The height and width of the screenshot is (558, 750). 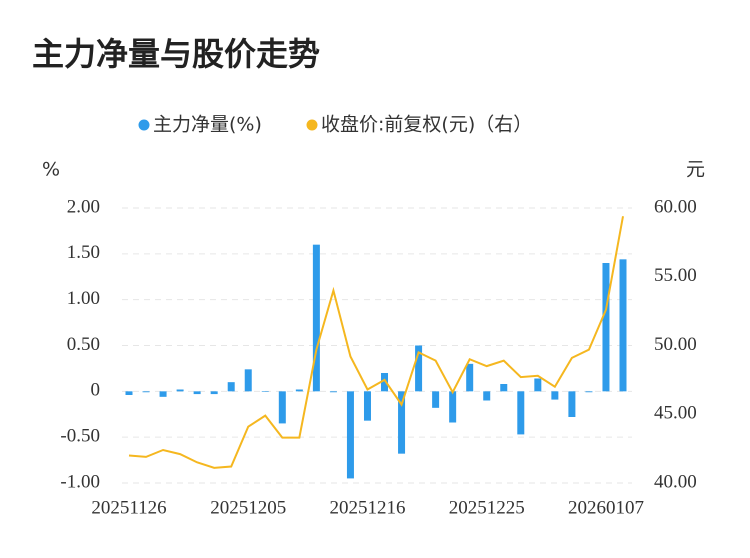 What do you see at coordinates (675, 413) in the screenshot?
I see `y2-tick-label: 45.00` at bounding box center [675, 413].